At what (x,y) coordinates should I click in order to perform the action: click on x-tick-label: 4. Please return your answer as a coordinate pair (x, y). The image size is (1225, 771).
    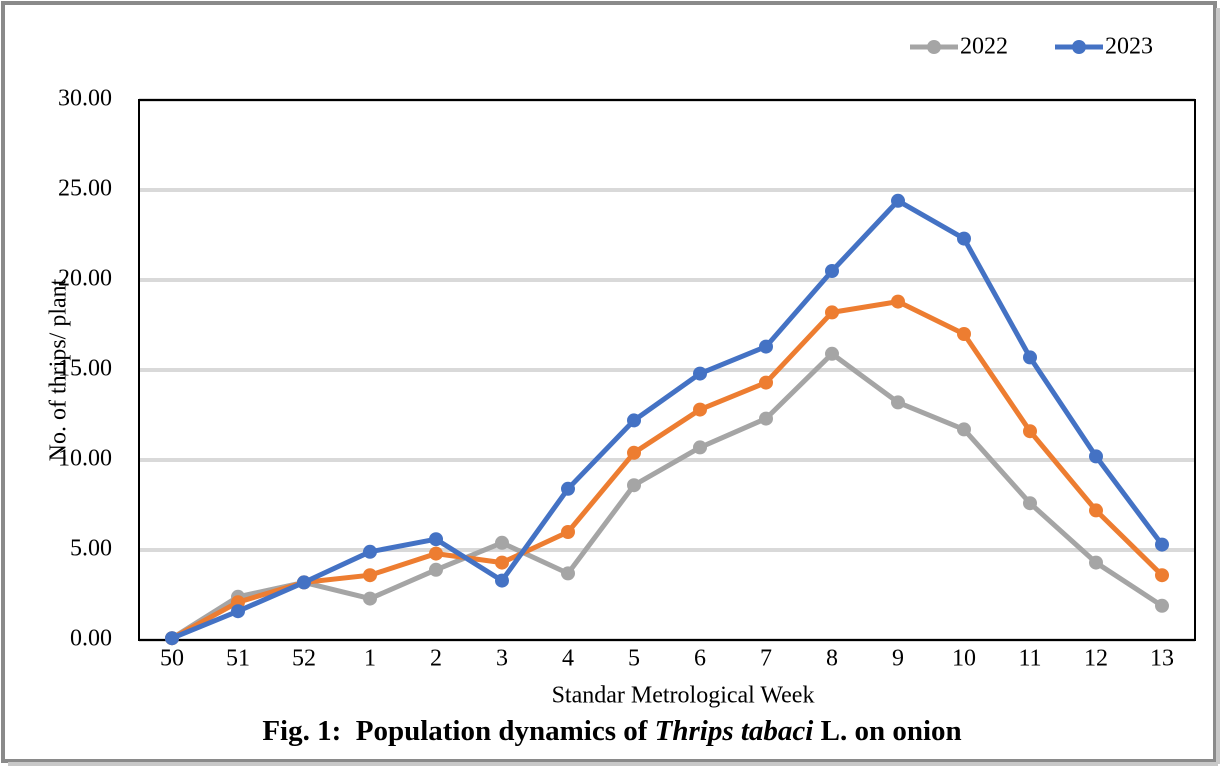
    Looking at the image, I should click on (568, 659).